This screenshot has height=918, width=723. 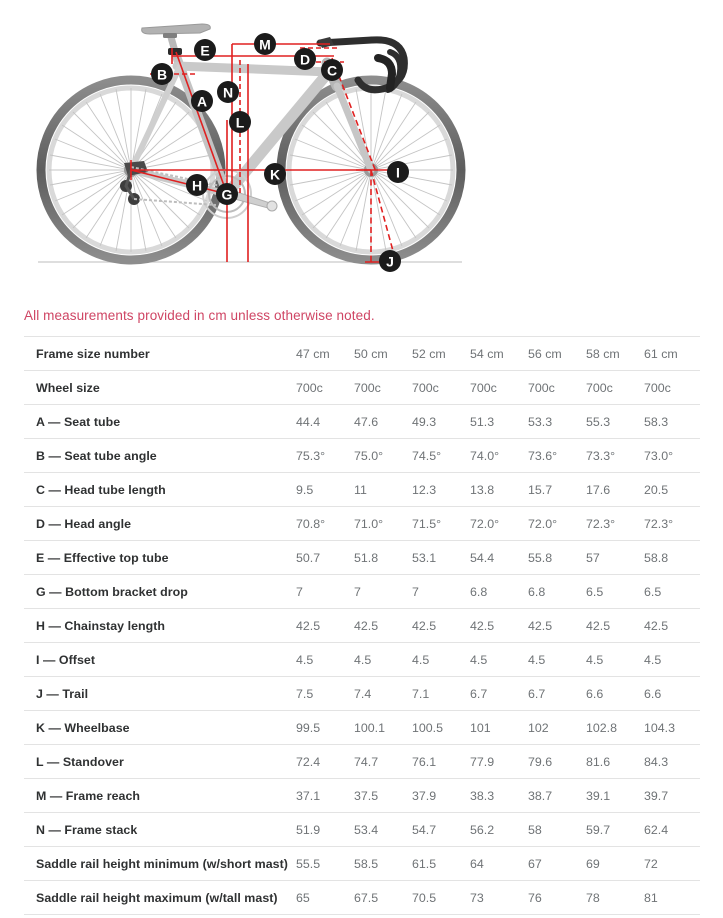 What do you see at coordinates (671, 387) in the screenshot?
I see `cell-61-cm: 700c` at bounding box center [671, 387].